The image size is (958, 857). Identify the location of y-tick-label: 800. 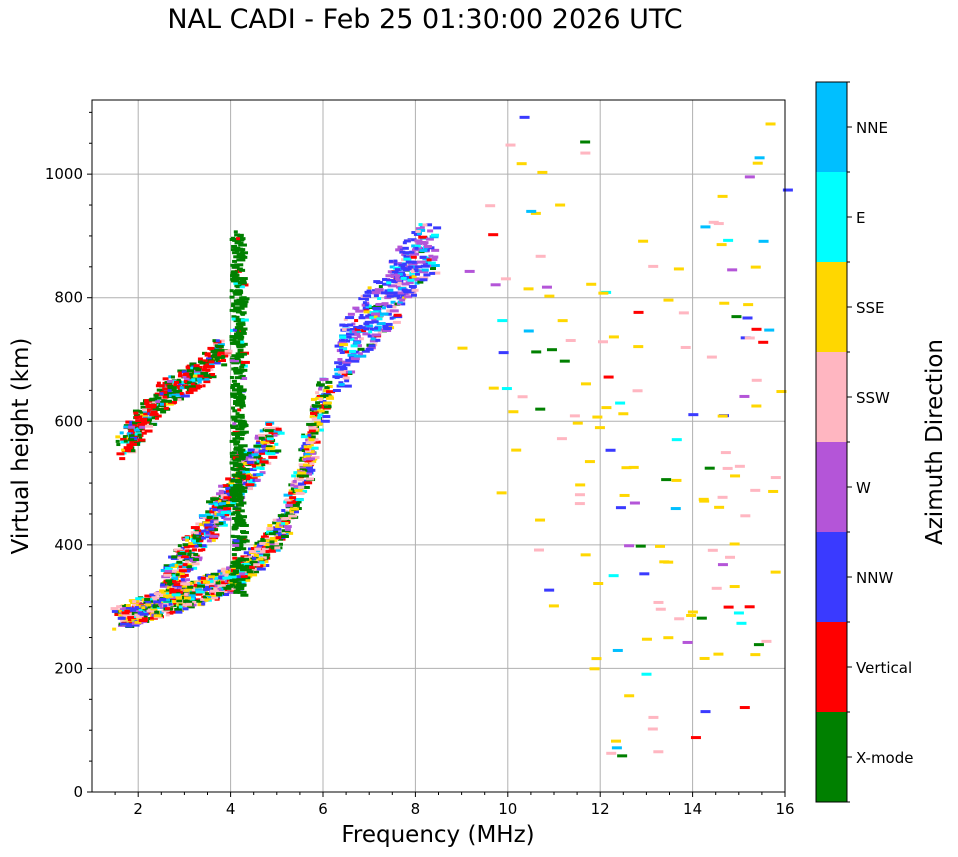
(68, 298).